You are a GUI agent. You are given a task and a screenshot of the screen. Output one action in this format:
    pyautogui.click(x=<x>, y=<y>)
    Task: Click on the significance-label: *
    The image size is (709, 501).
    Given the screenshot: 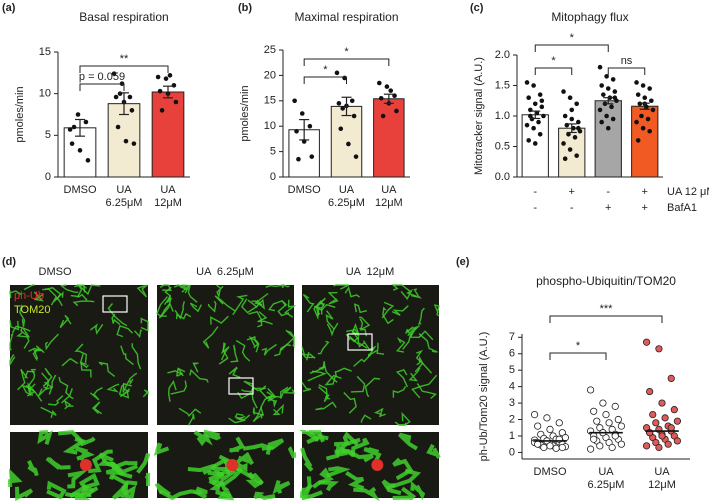 What is the action you would take?
    pyautogui.click(x=553, y=61)
    